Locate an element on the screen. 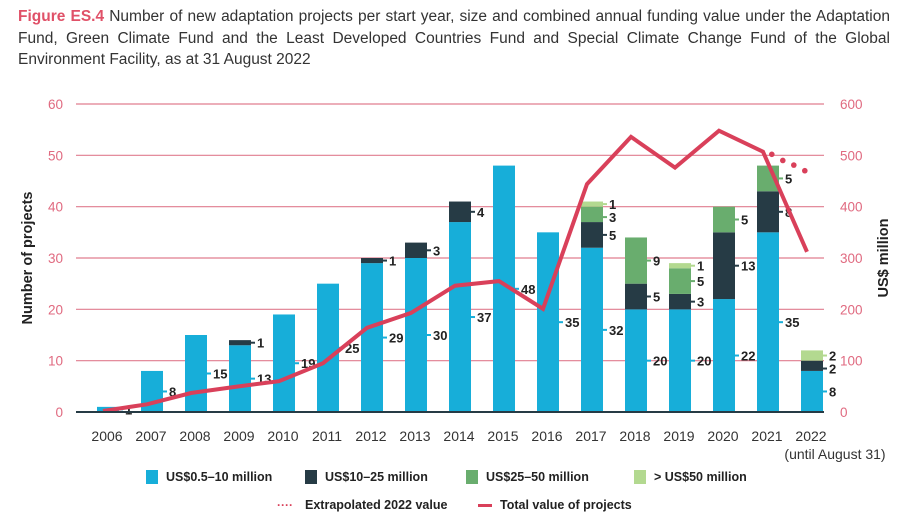  y2-tick-label: 600 is located at coordinates (851, 104).